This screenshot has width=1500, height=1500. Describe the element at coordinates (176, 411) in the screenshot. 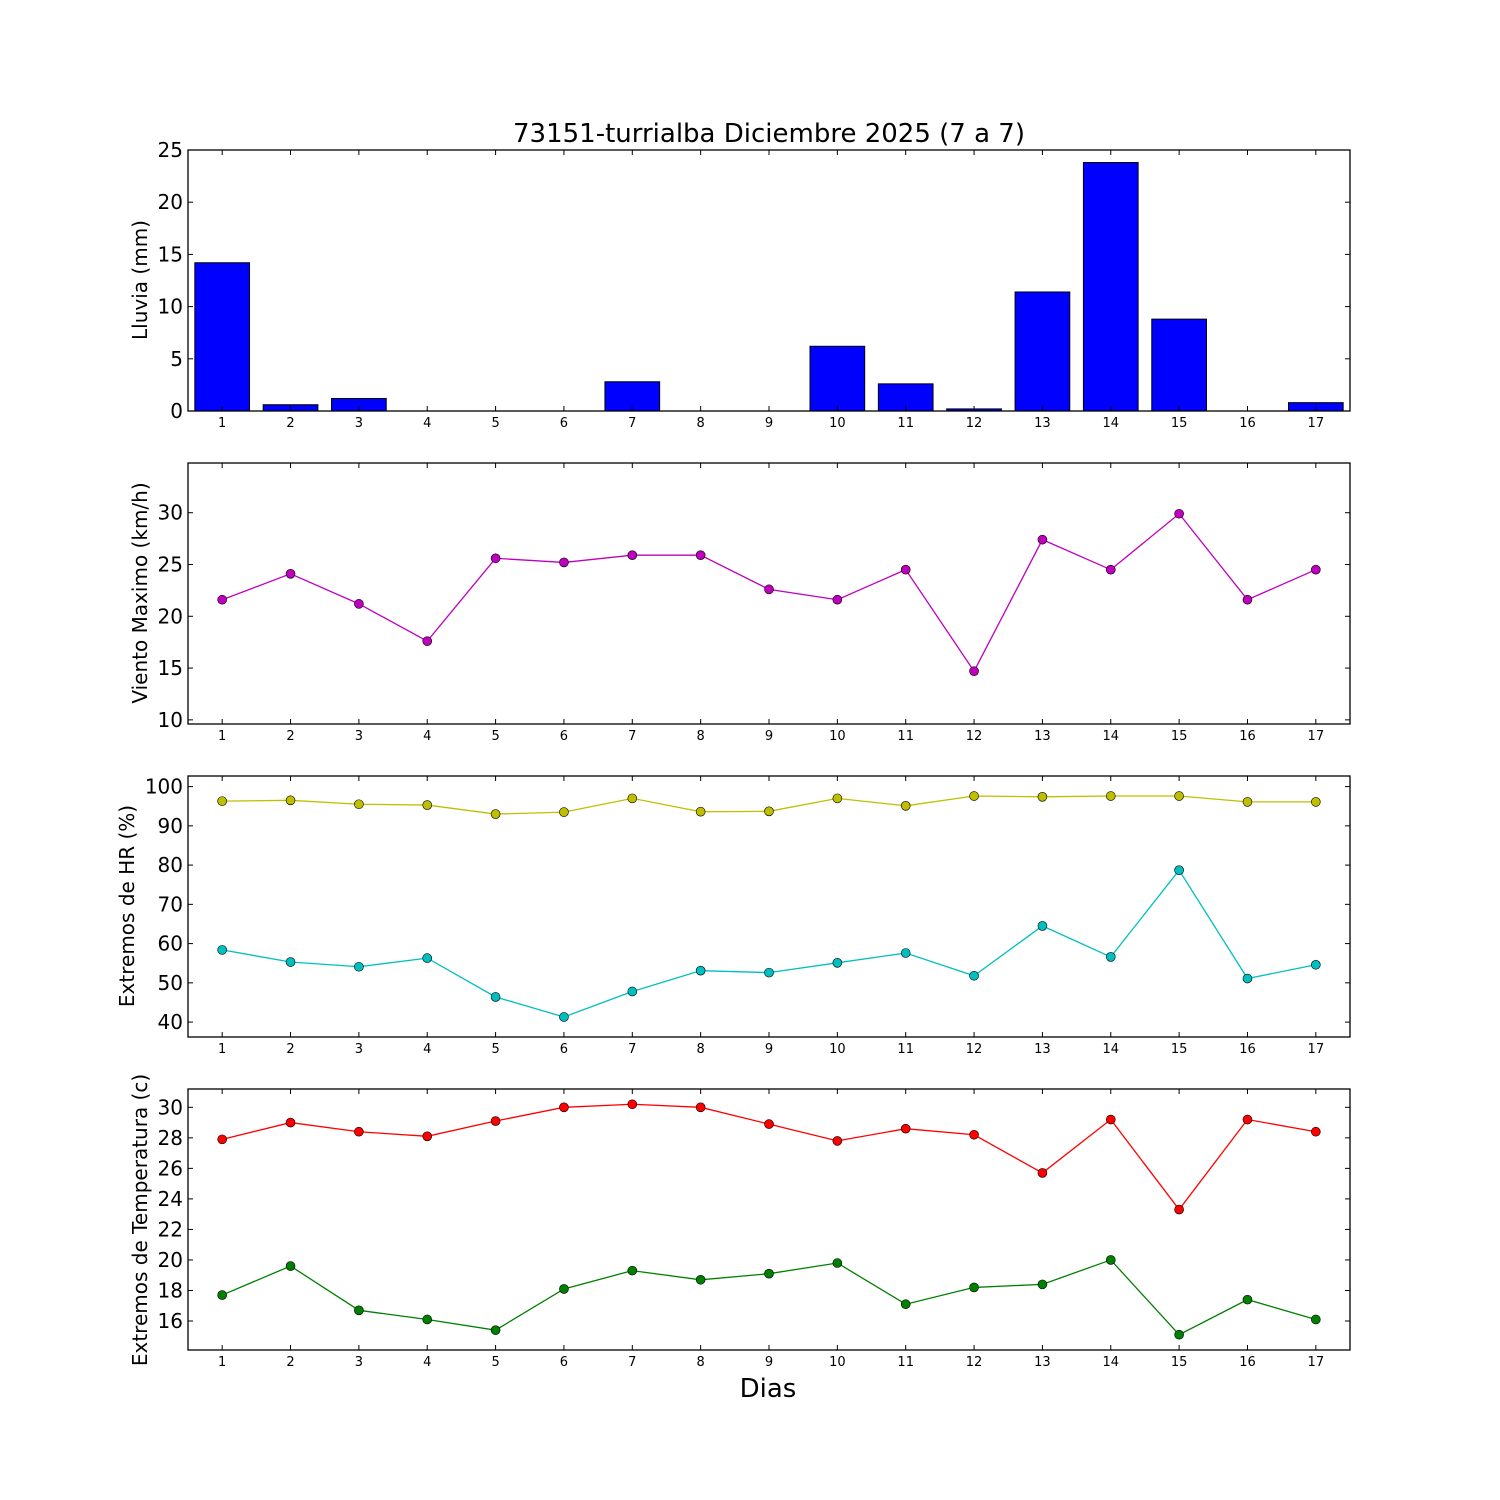

I see `y-tick-label: 0` at that location.